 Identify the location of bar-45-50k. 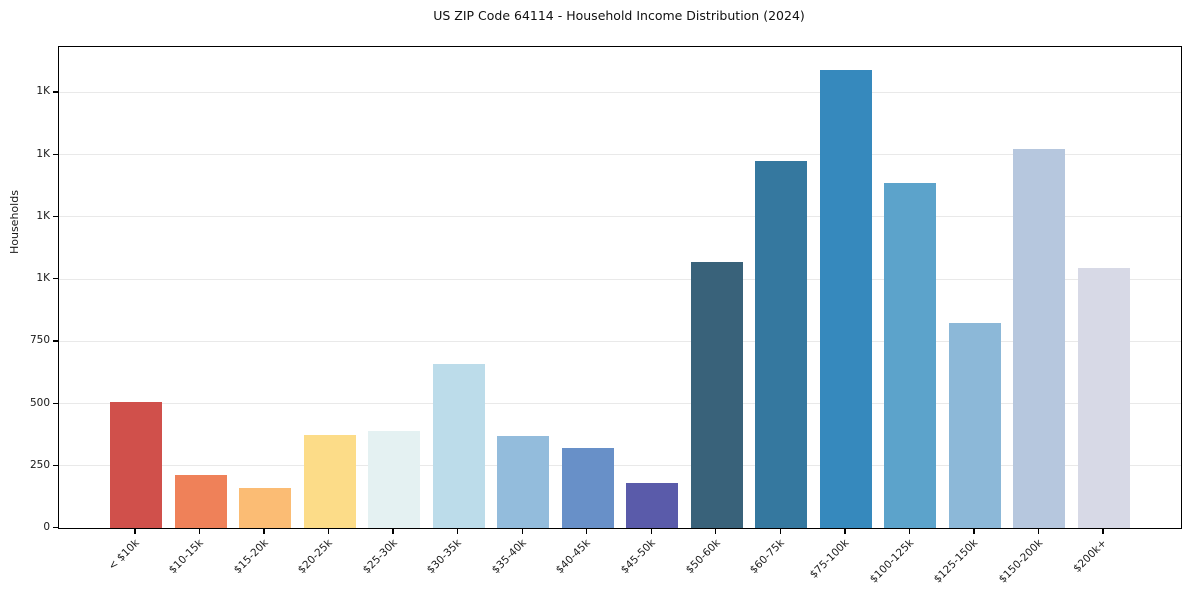
(652, 505).